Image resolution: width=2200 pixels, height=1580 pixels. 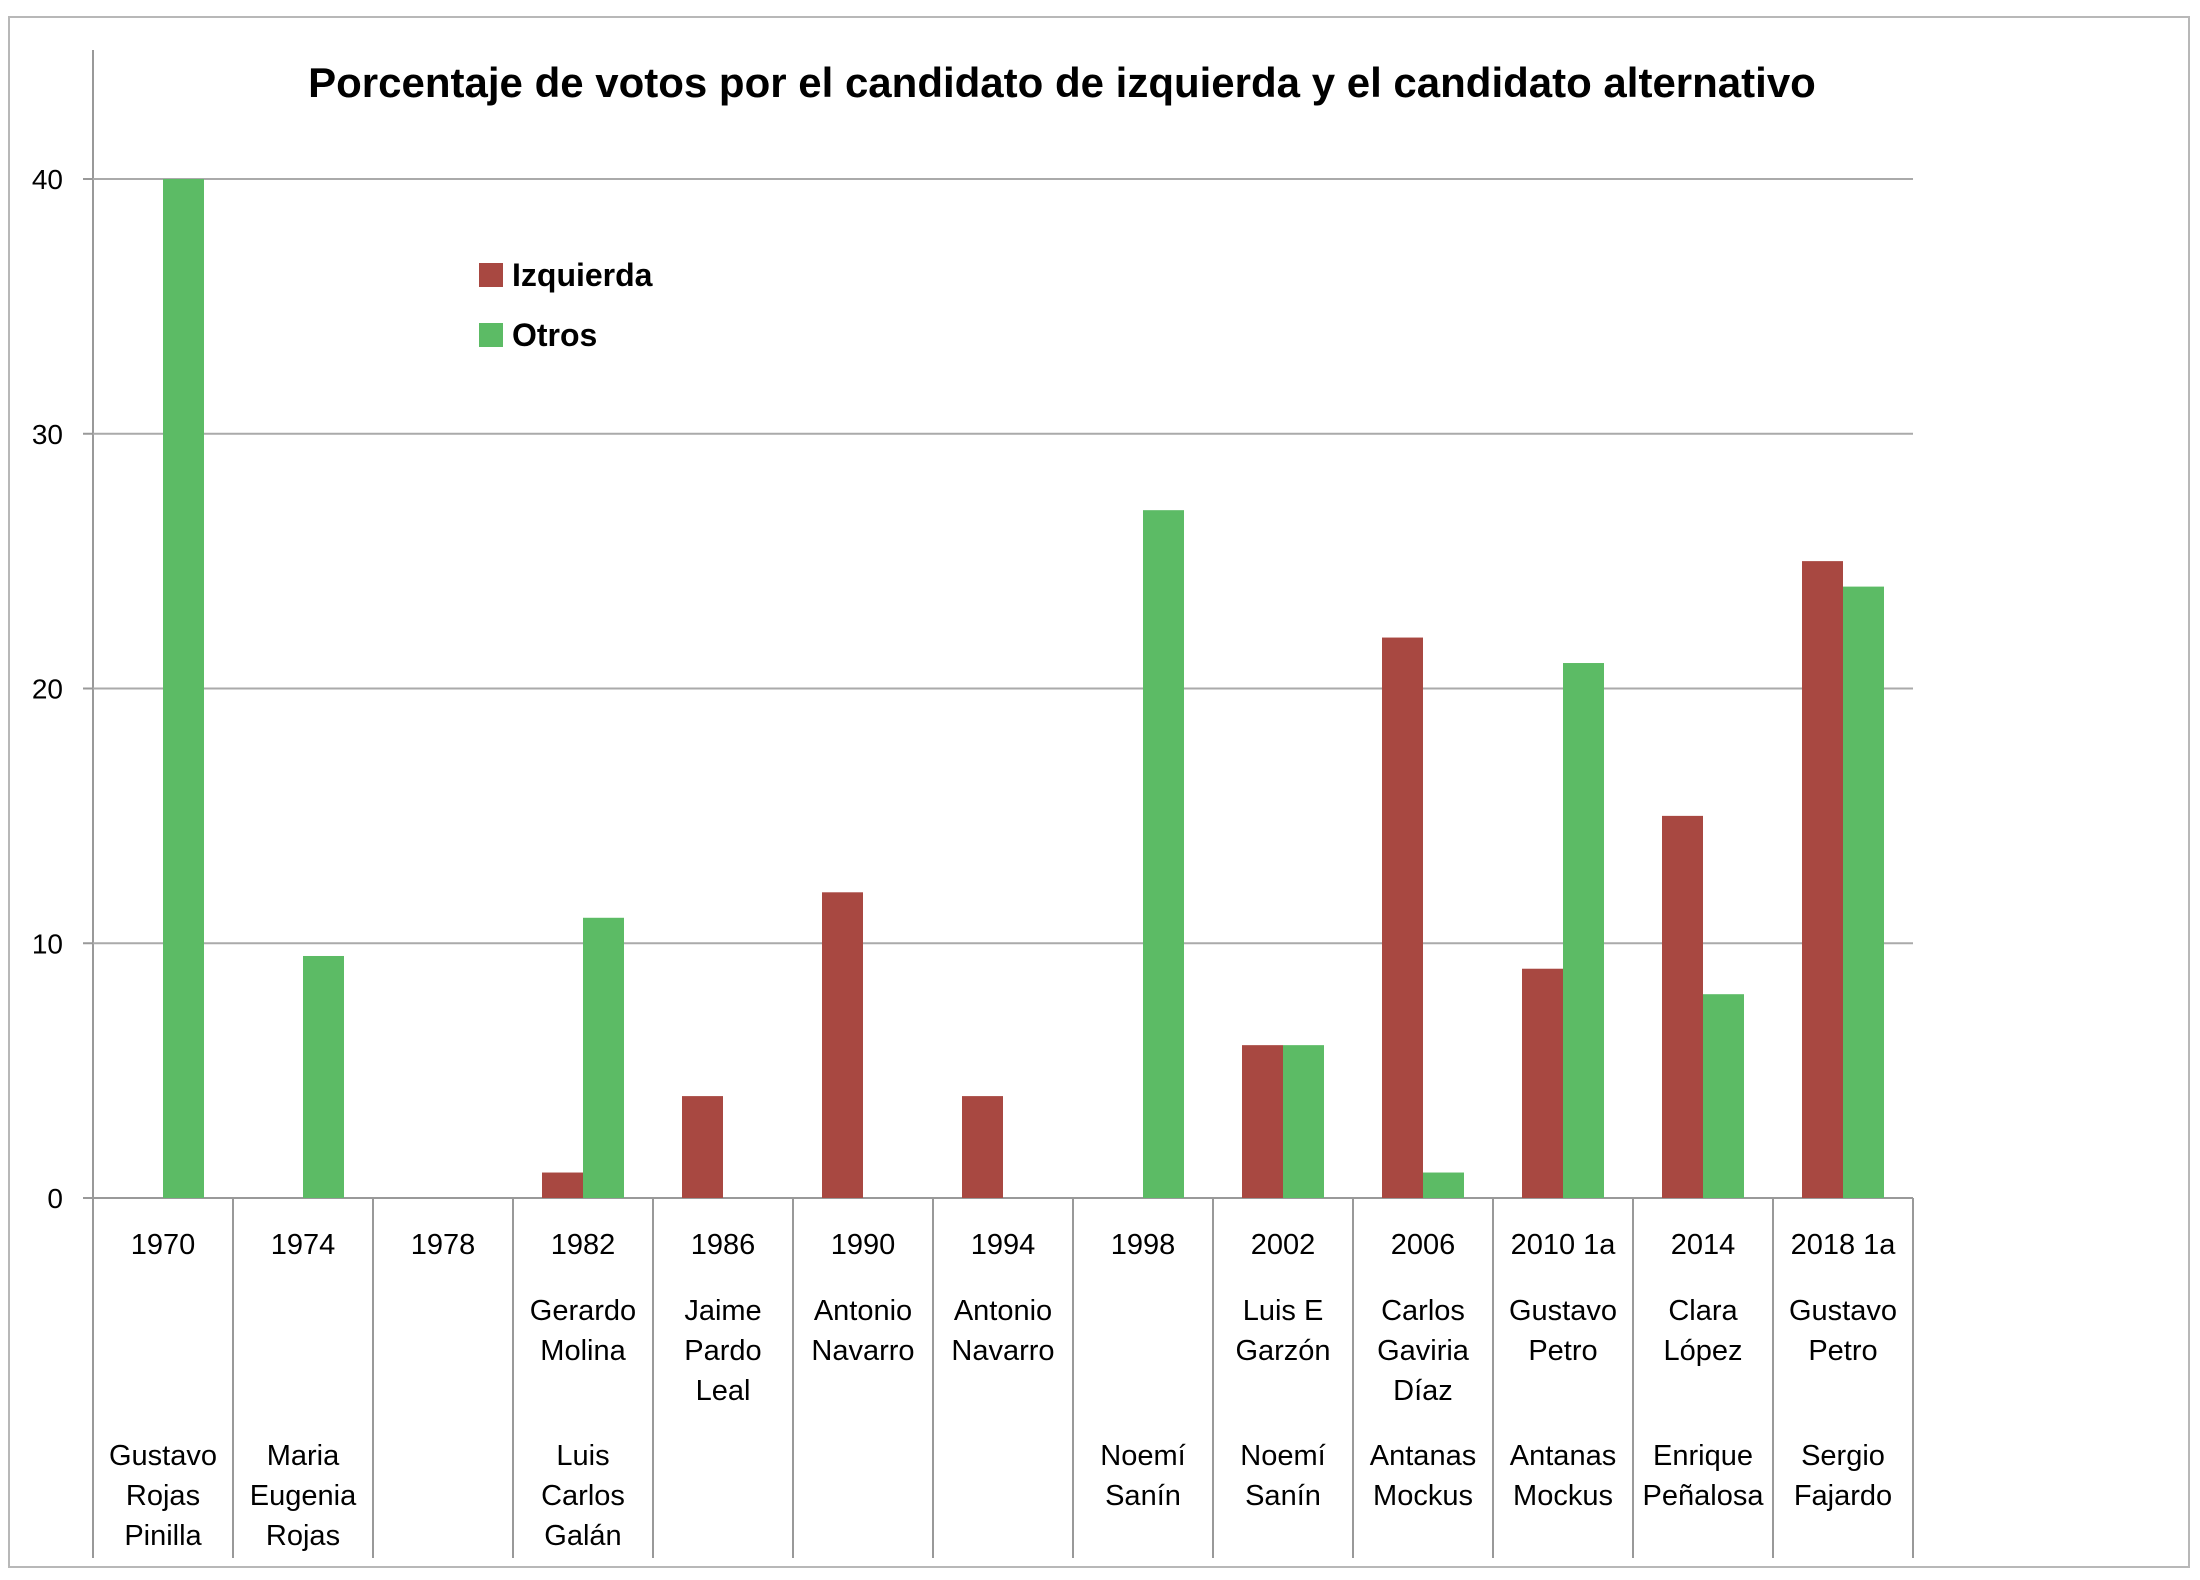 What do you see at coordinates (722, 1351) in the screenshot?
I see `left-candidate-label: Pardo` at bounding box center [722, 1351].